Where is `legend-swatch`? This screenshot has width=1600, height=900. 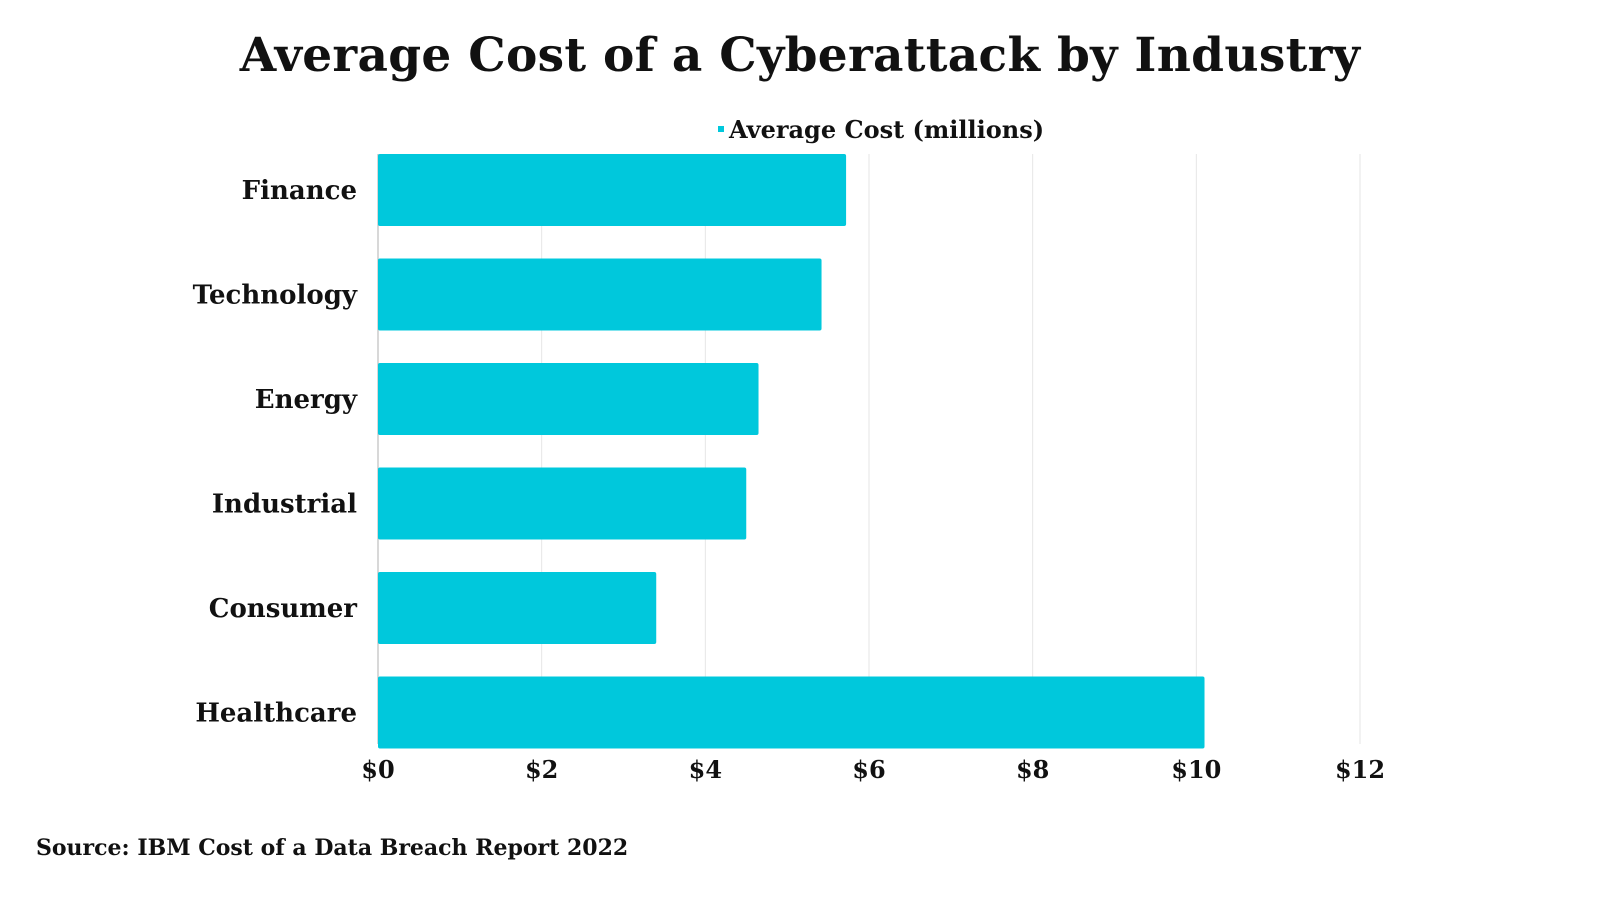 legend-swatch is located at coordinates (721, 129).